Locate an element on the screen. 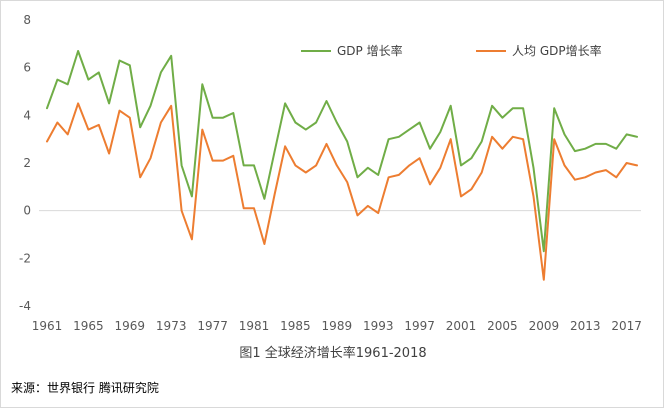  x-tick-label: 2017 is located at coordinates (626, 326).